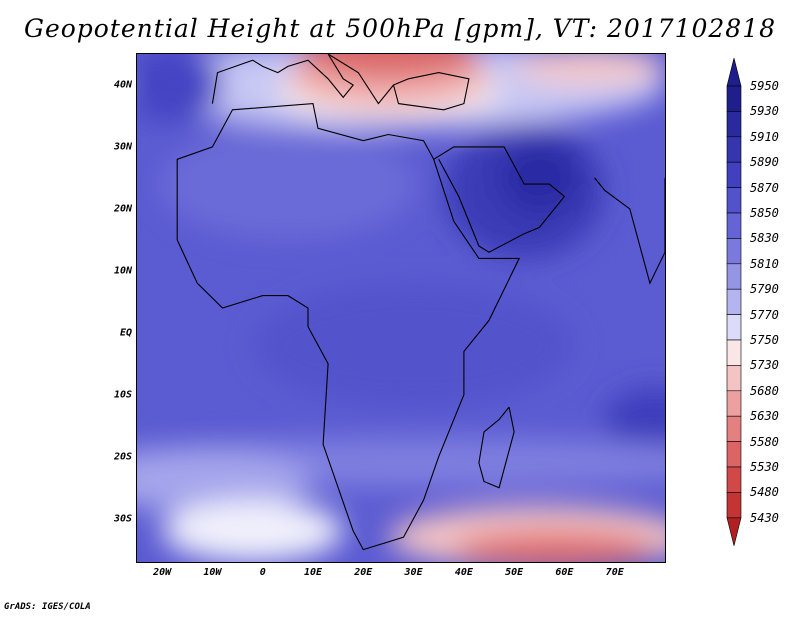 The width and height of the screenshot is (800, 618). What do you see at coordinates (764, 136) in the screenshot?
I see `colorbar-level-label: 5910` at bounding box center [764, 136].